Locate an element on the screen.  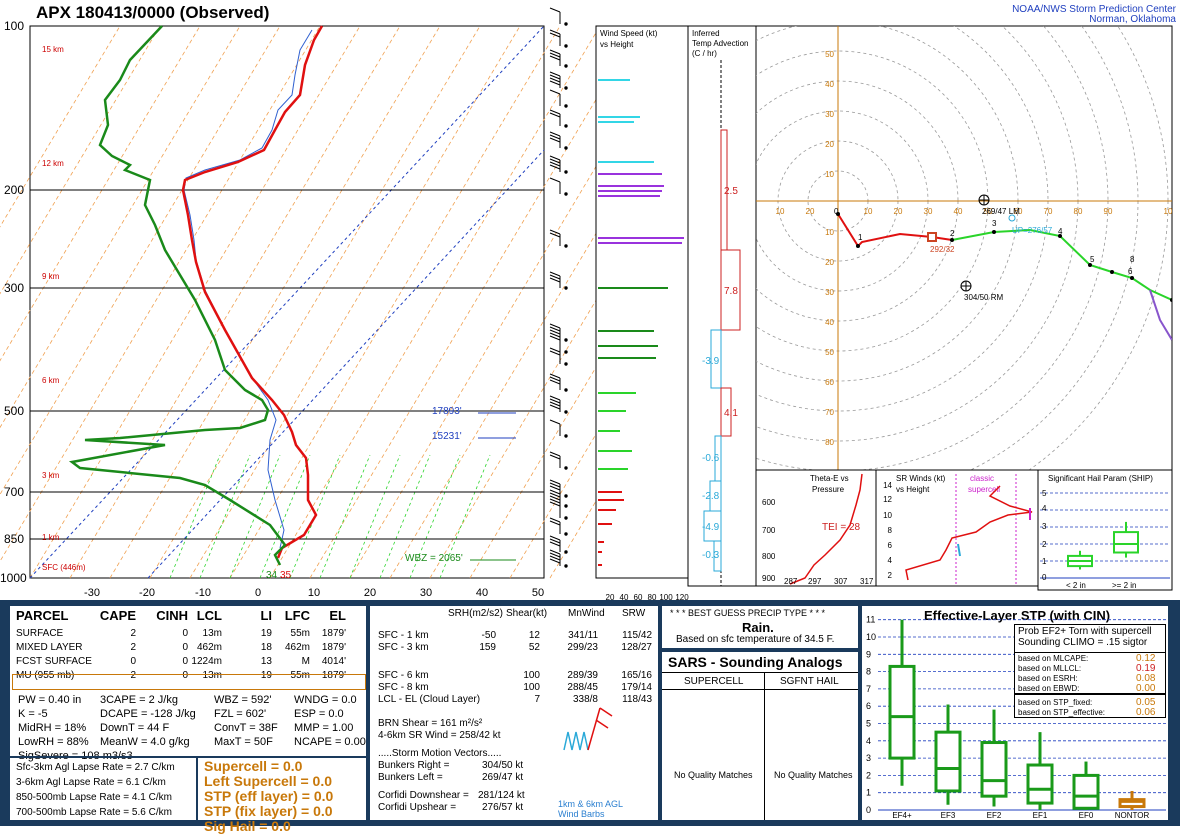
index-downt: DownT = 44 F is located at coordinates (135, 728).